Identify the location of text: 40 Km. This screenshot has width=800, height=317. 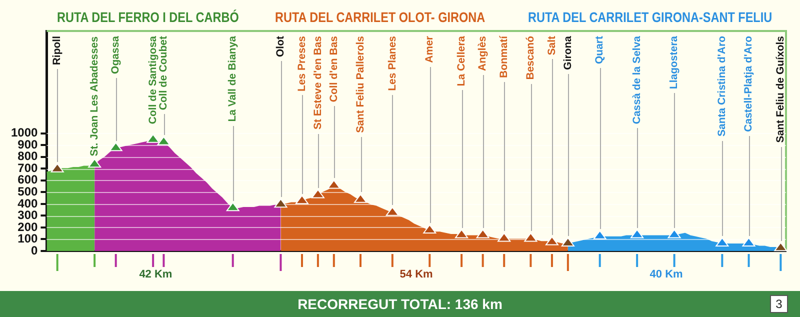
(667, 274).